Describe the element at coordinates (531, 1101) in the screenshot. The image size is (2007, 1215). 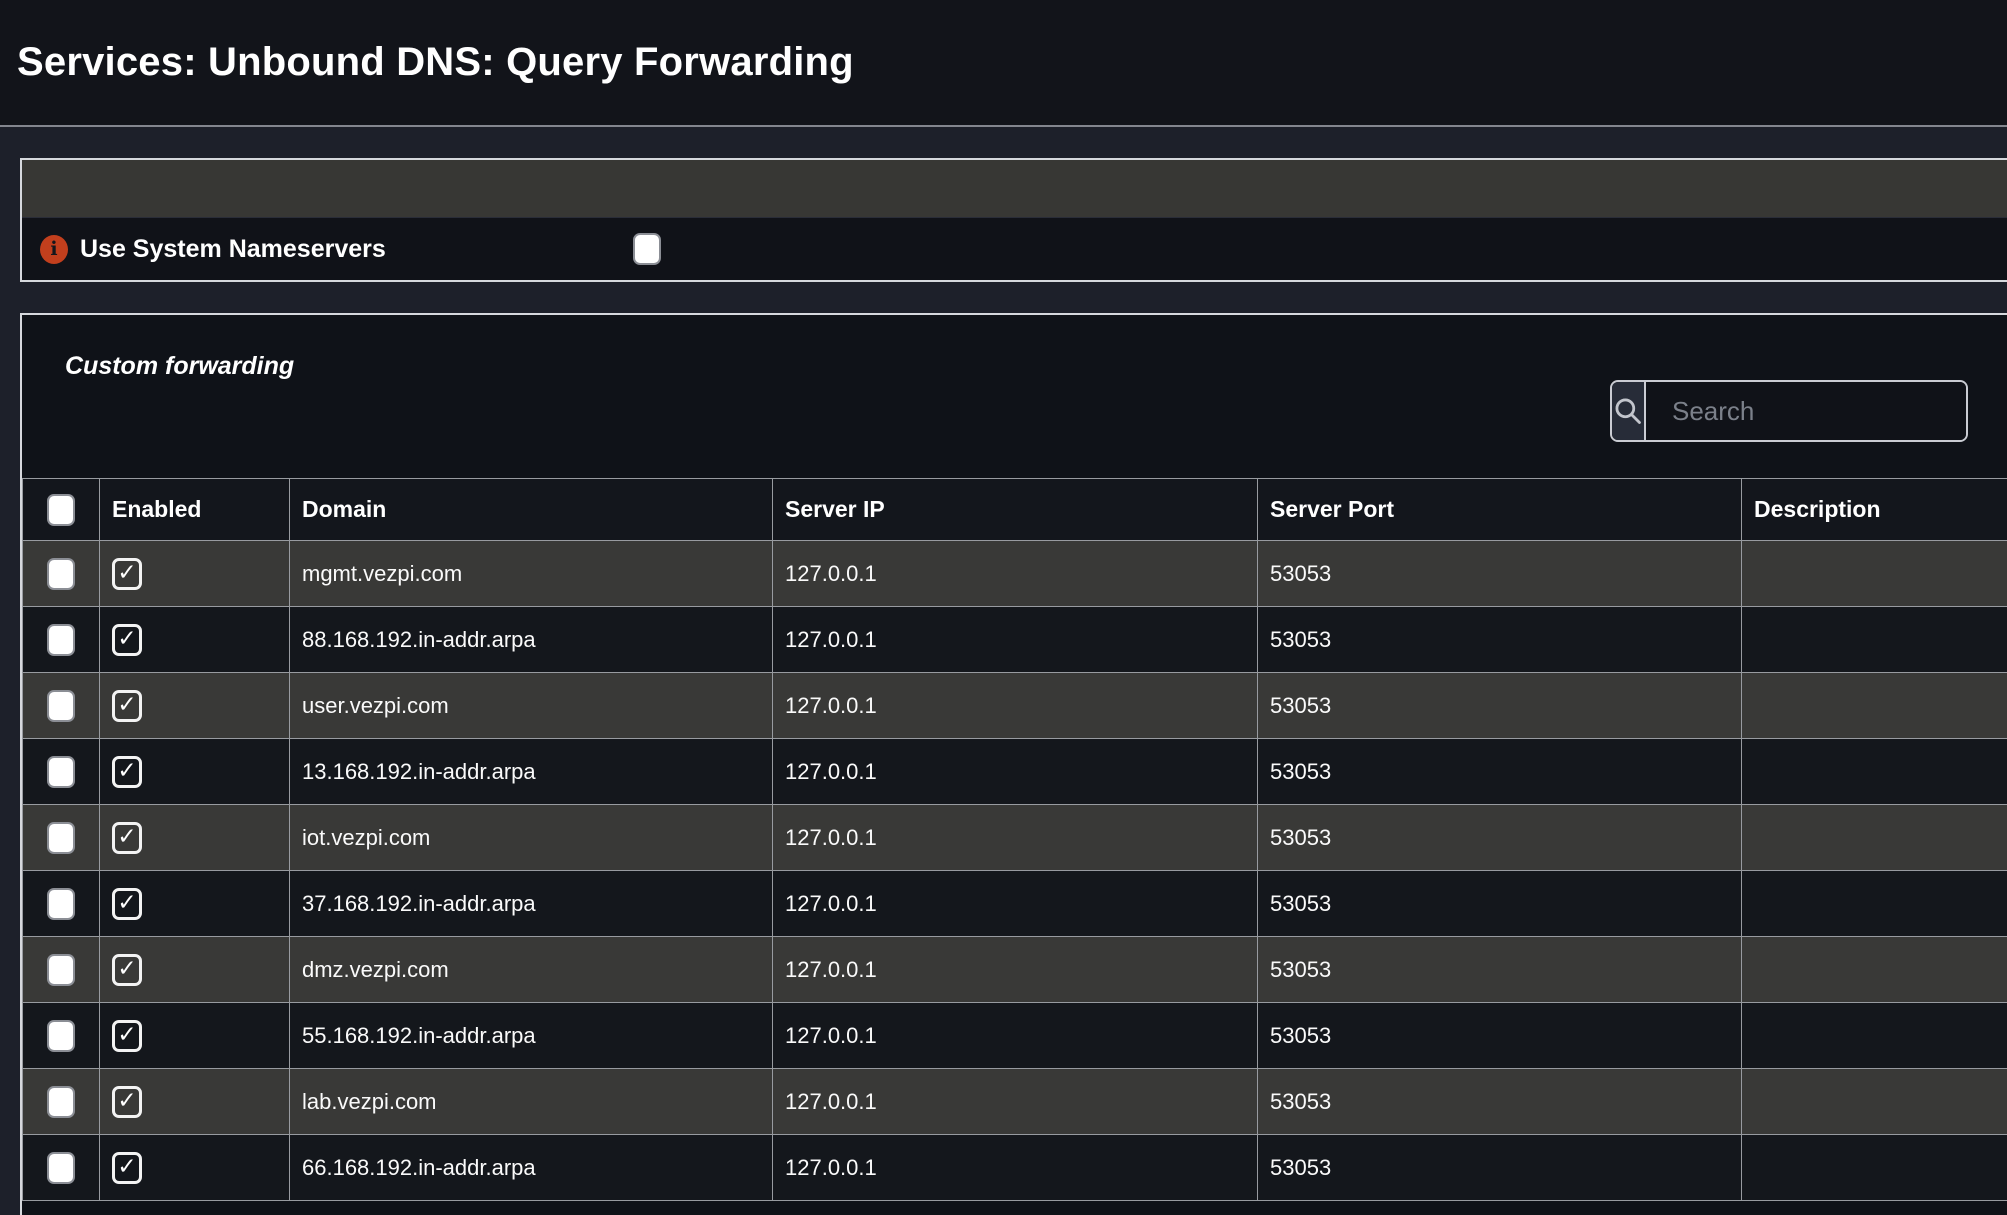
I see `domain-cell: lab.vezpi.com` at that location.